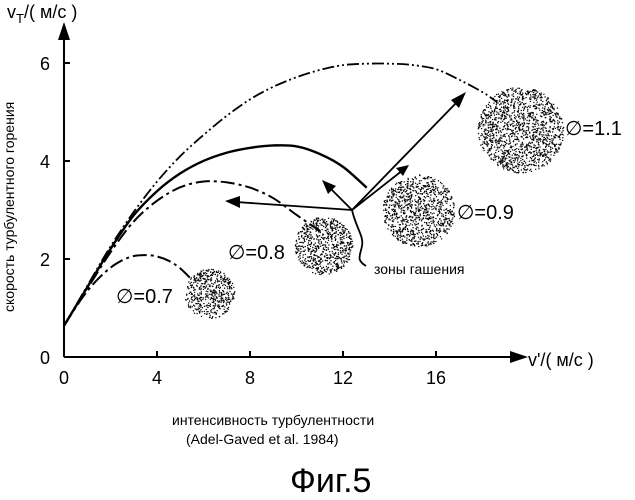 The height and width of the screenshot is (500, 635). What do you see at coordinates (20, 18) in the screenshot?
I see `y-axis-unit-subscript: T` at bounding box center [20, 18].